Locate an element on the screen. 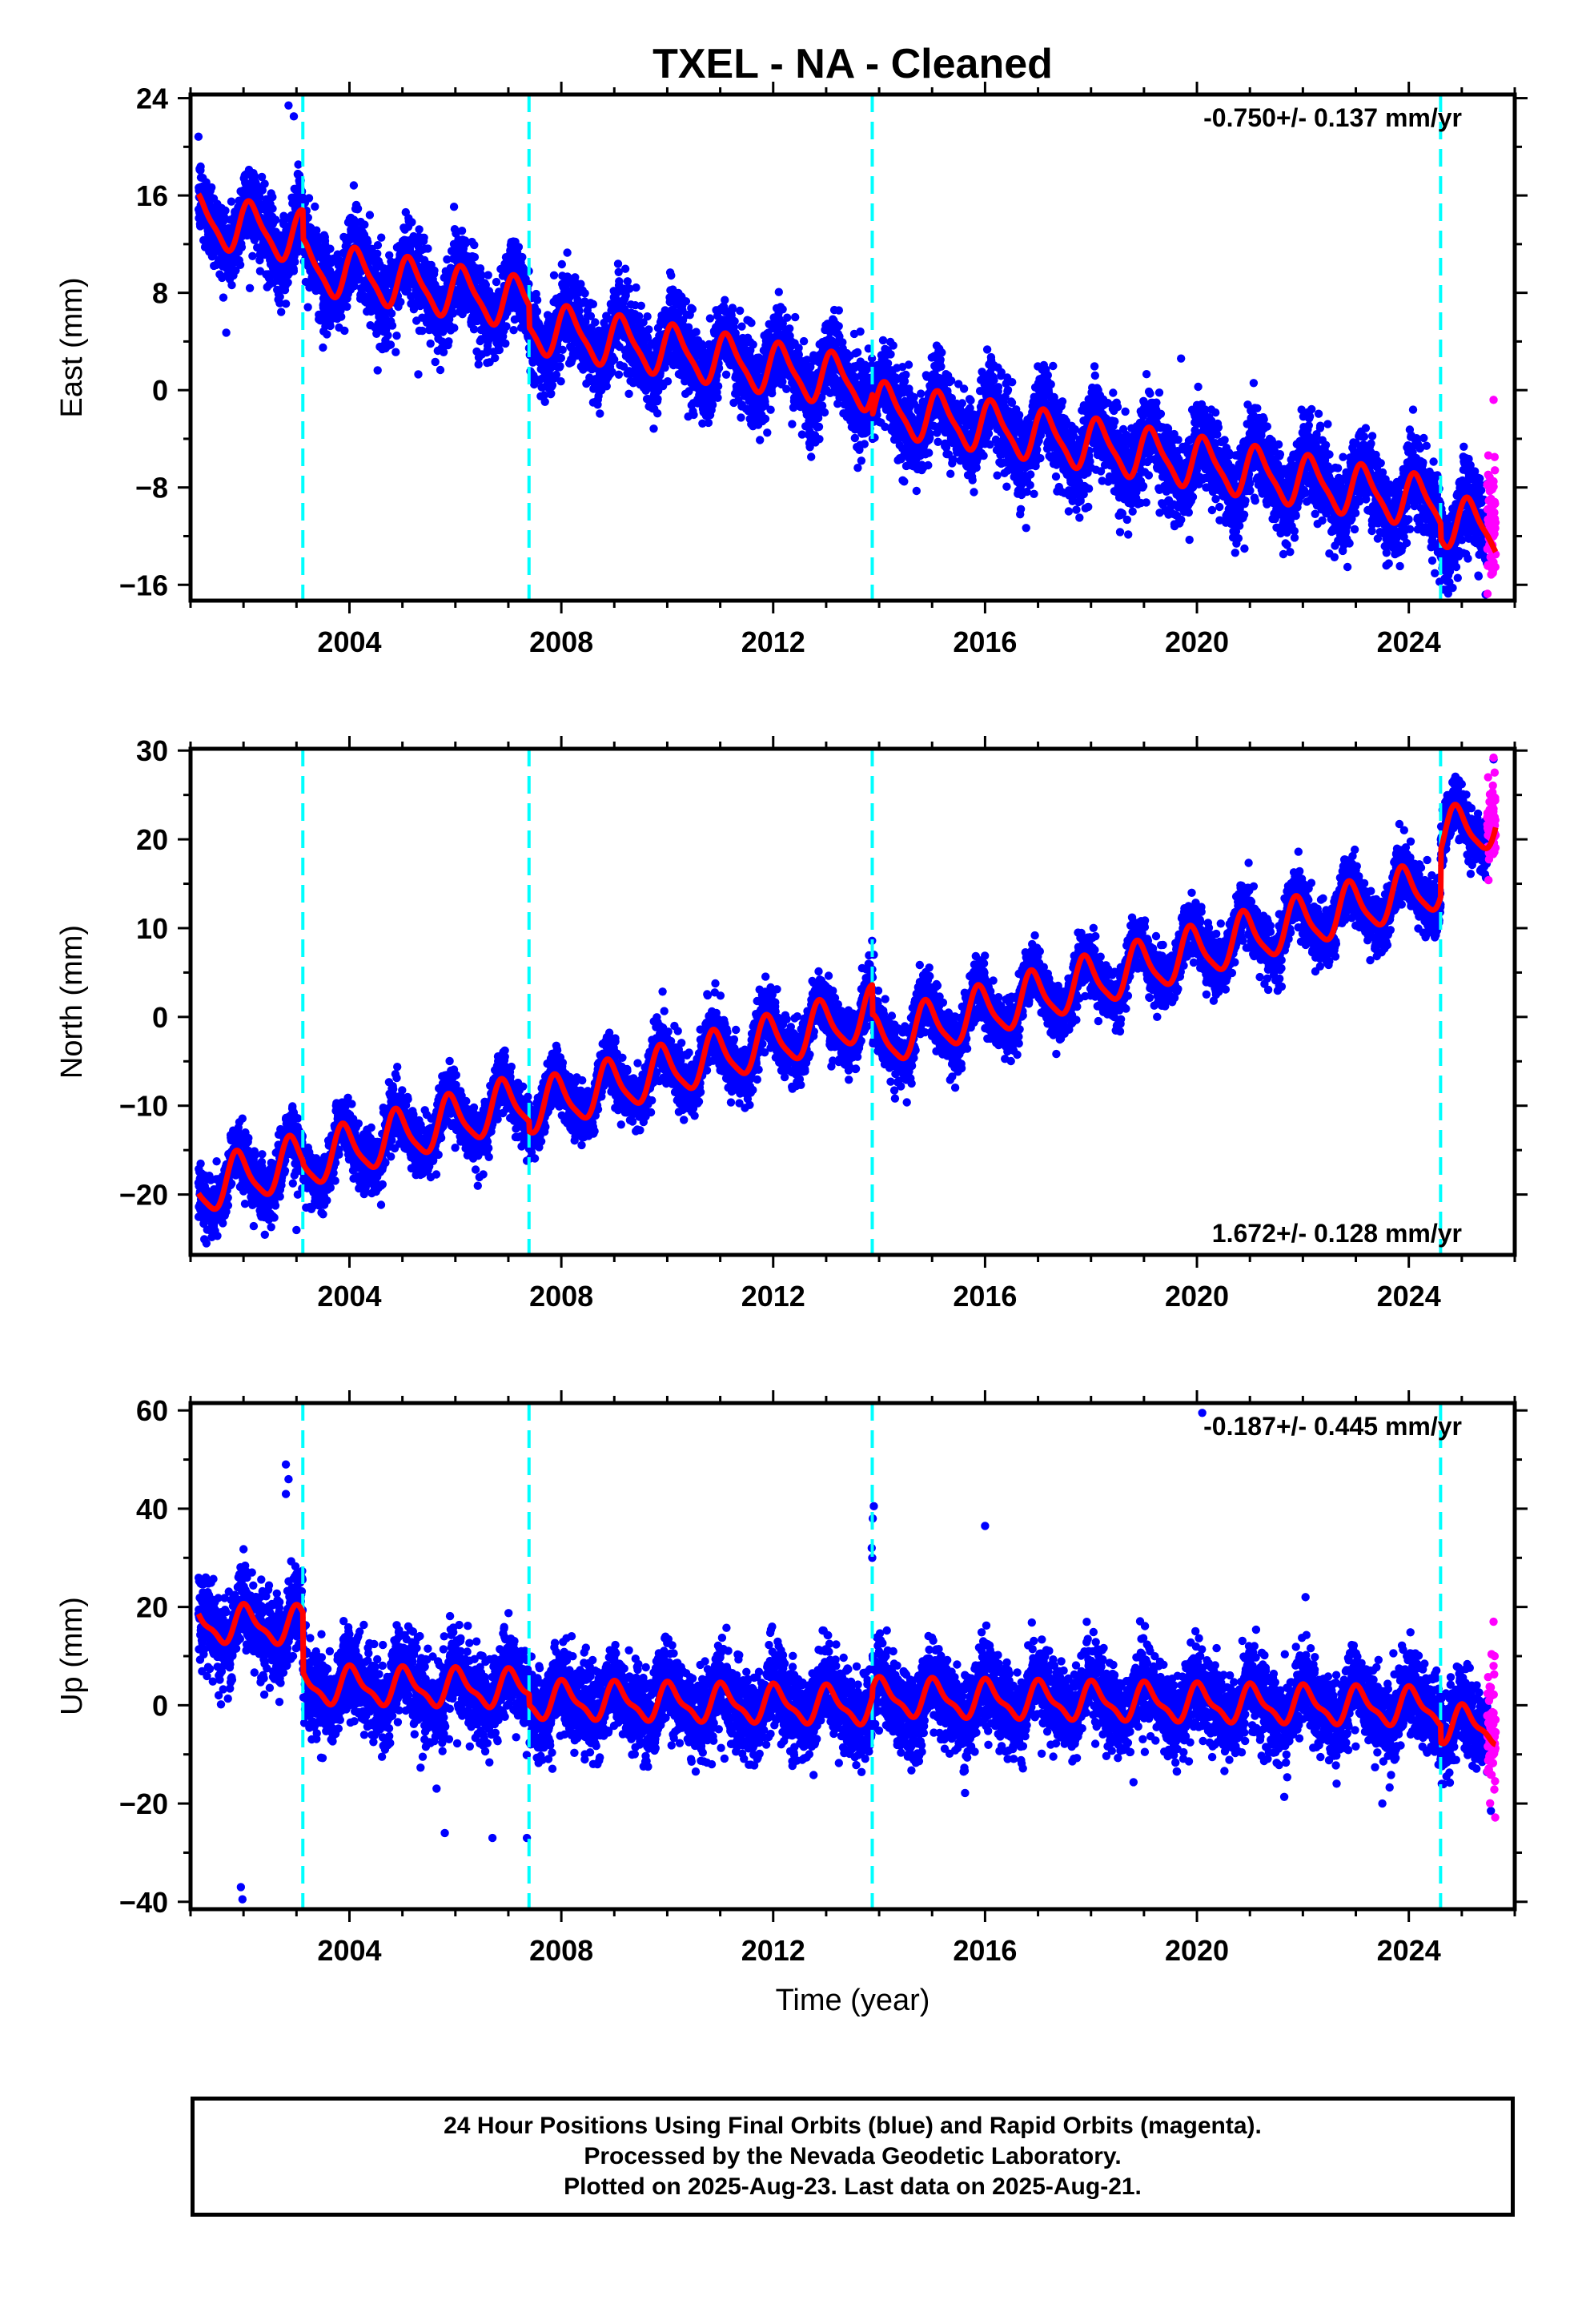  figure-title: TXEL - NA - Cleaned is located at coordinates (852, 64).